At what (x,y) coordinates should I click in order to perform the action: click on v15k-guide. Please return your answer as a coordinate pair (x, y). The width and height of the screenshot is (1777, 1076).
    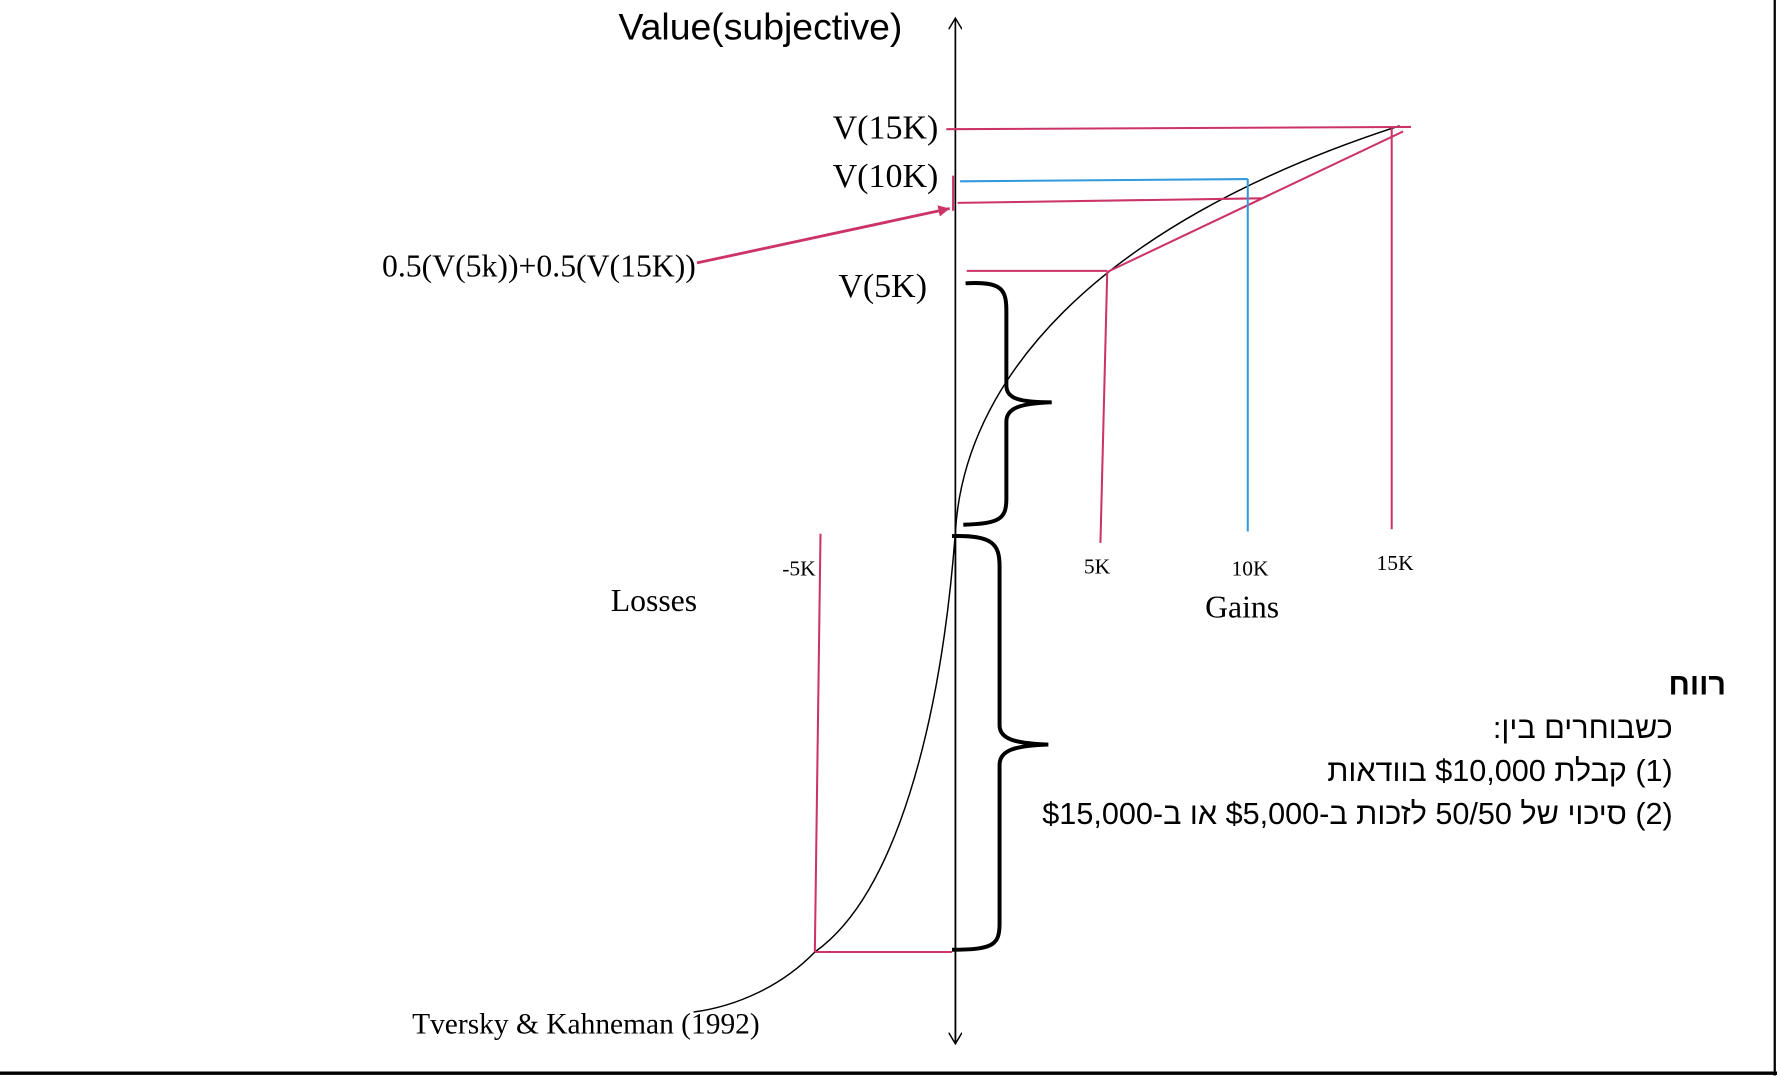
    Looking at the image, I should click on (1178, 128).